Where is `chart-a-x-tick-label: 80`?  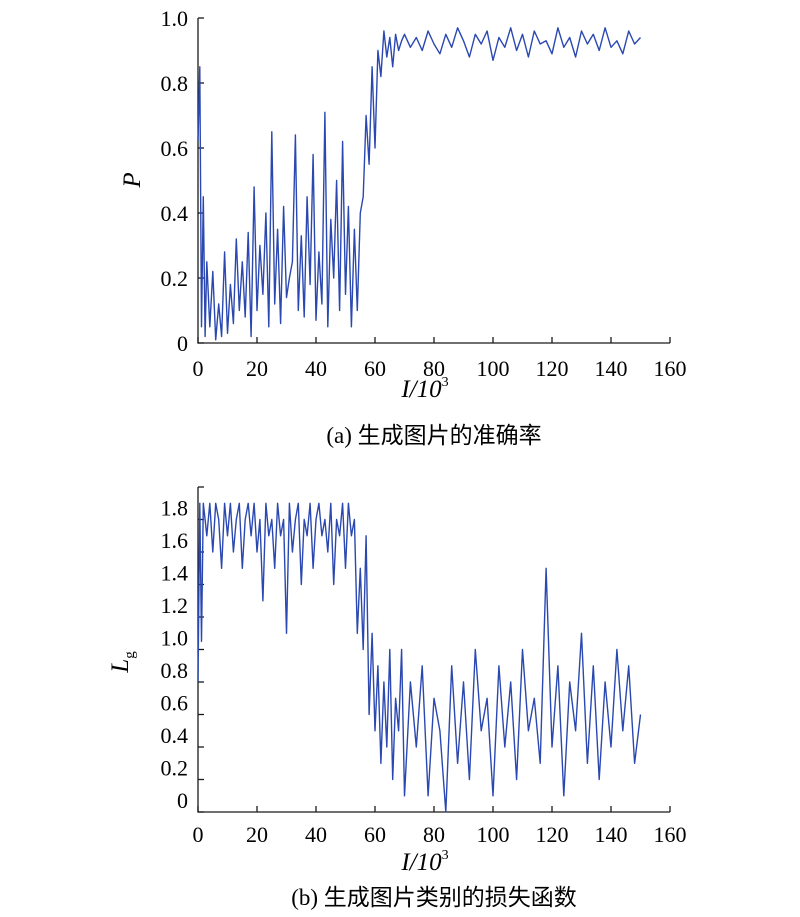 chart-a-x-tick-label: 80 is located at coordinates (434, 368).